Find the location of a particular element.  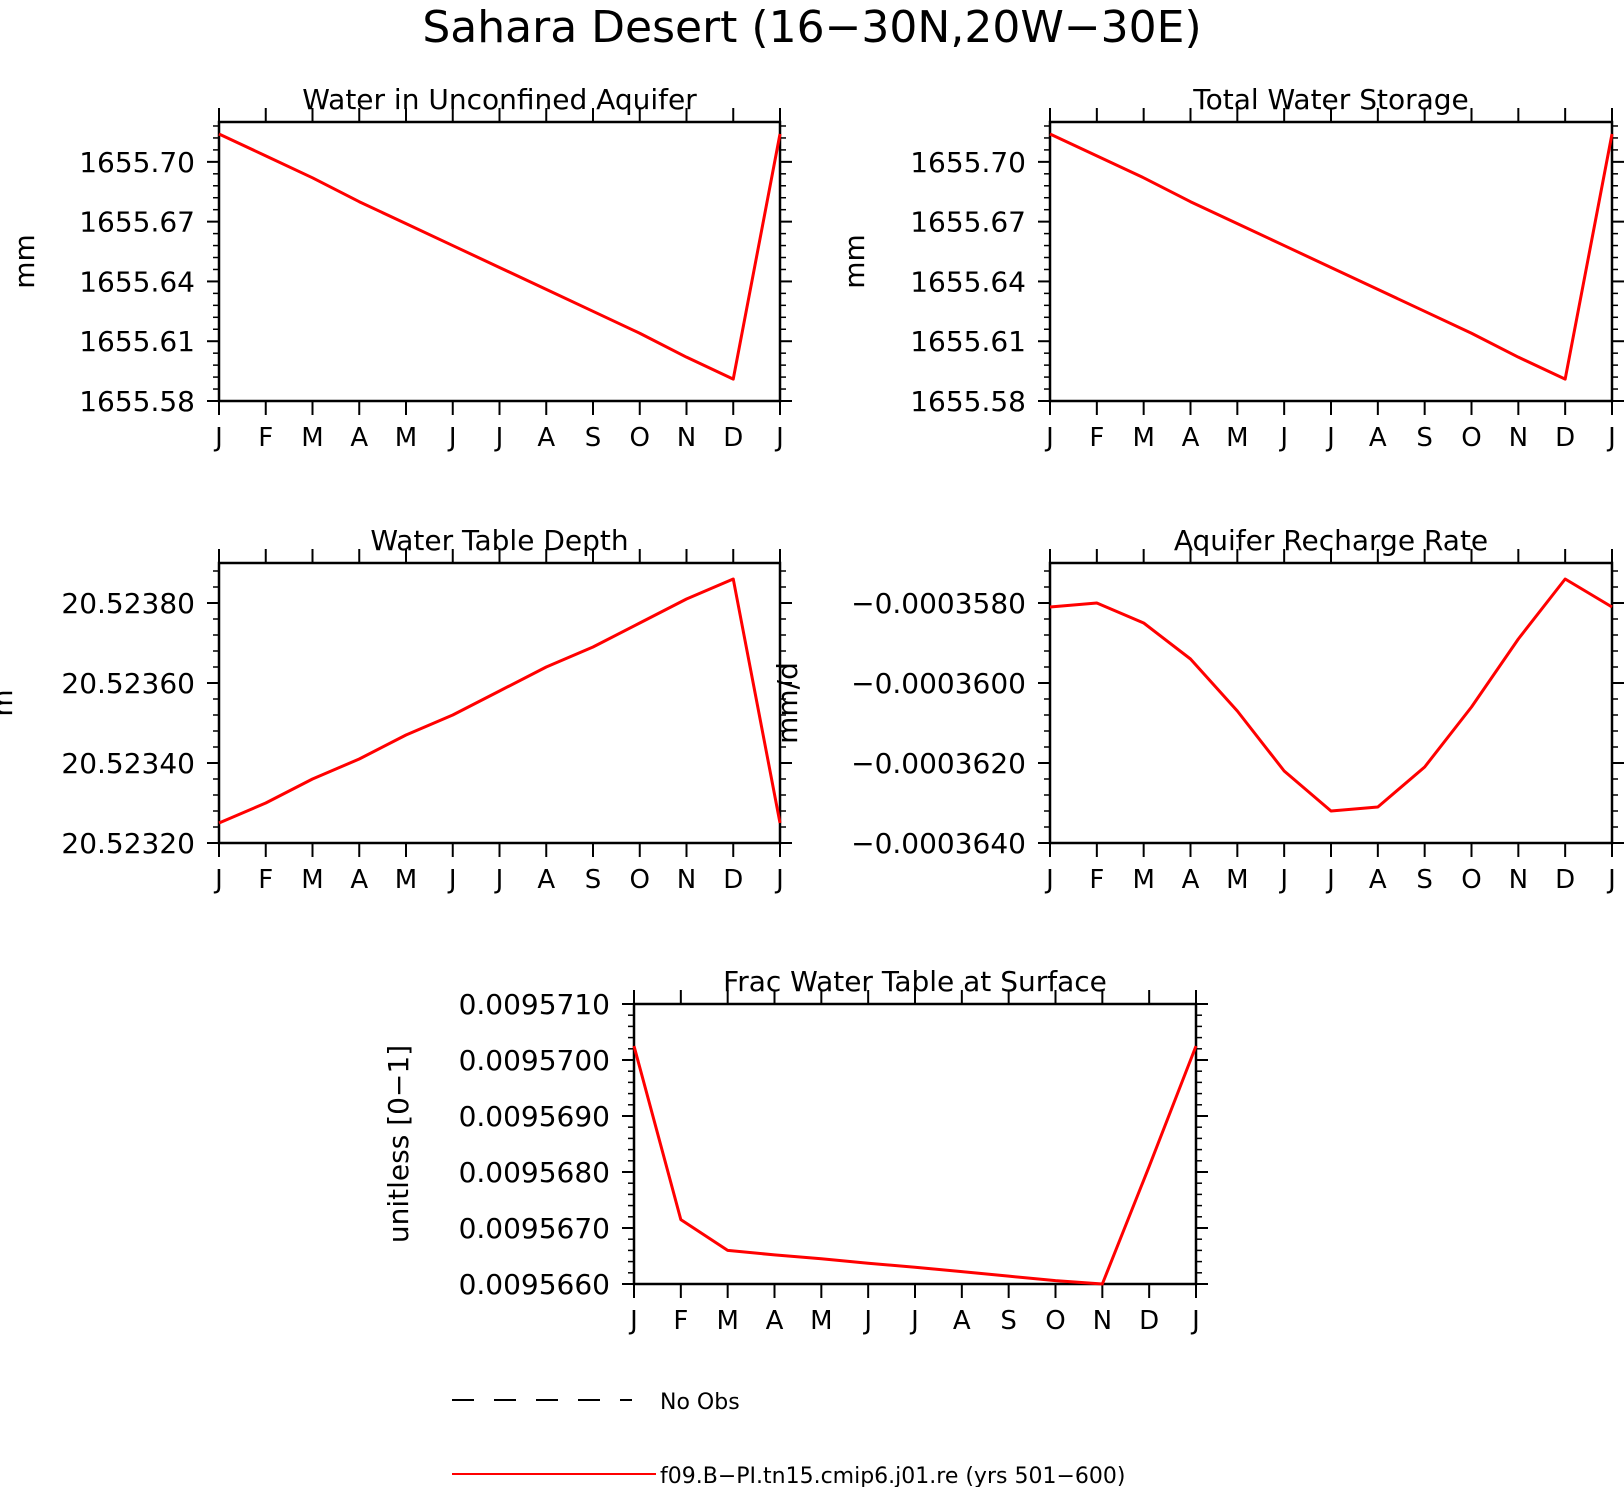

y-tick-label: −0.0003580 is located at coordinates (938, 603).